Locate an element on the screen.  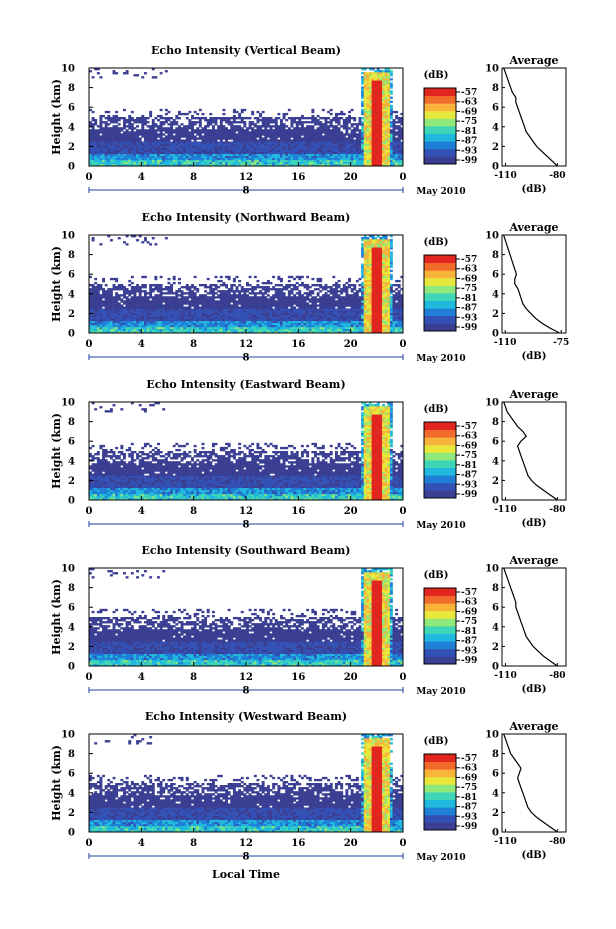
date-label: May 2010 is located at coordinates (440, 192).